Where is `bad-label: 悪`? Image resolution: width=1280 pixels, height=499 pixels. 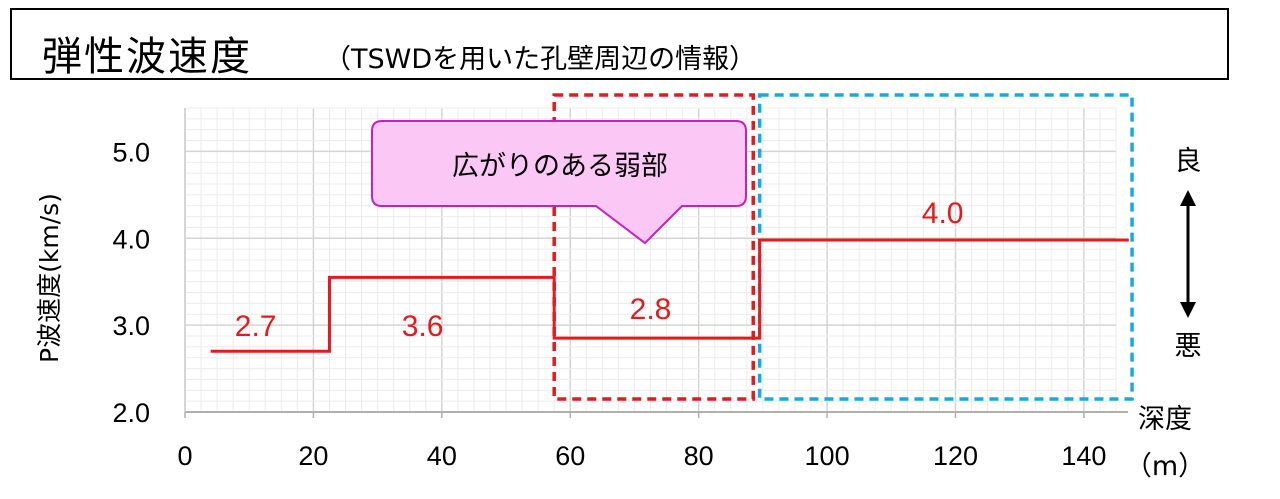
bad-label: 悪 is located at coordinates (1188, 346).